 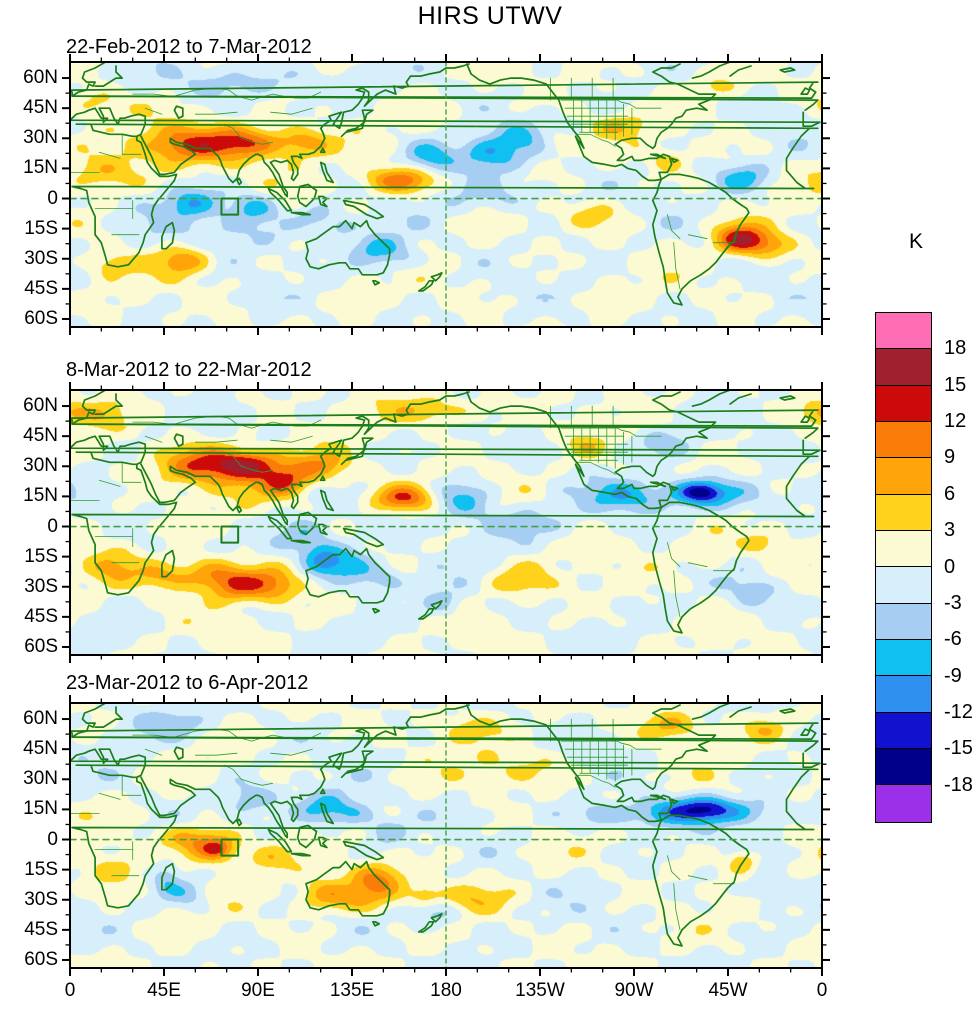 I want to click on x-tick-label: 135E, so click(x=352, y=990).